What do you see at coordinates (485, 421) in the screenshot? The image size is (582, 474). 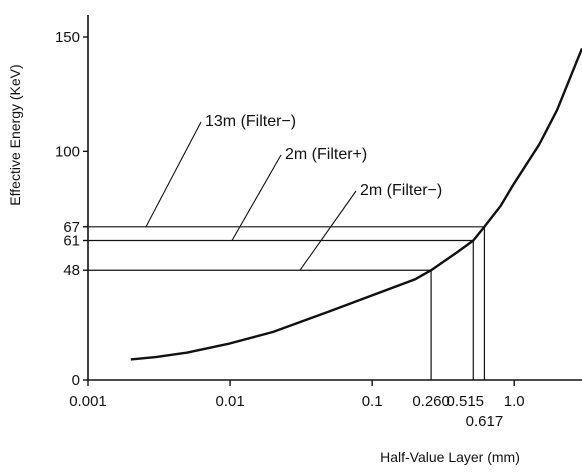 I see `x-marker-label-0.617: 0.617` at bounding box center [485, 421].